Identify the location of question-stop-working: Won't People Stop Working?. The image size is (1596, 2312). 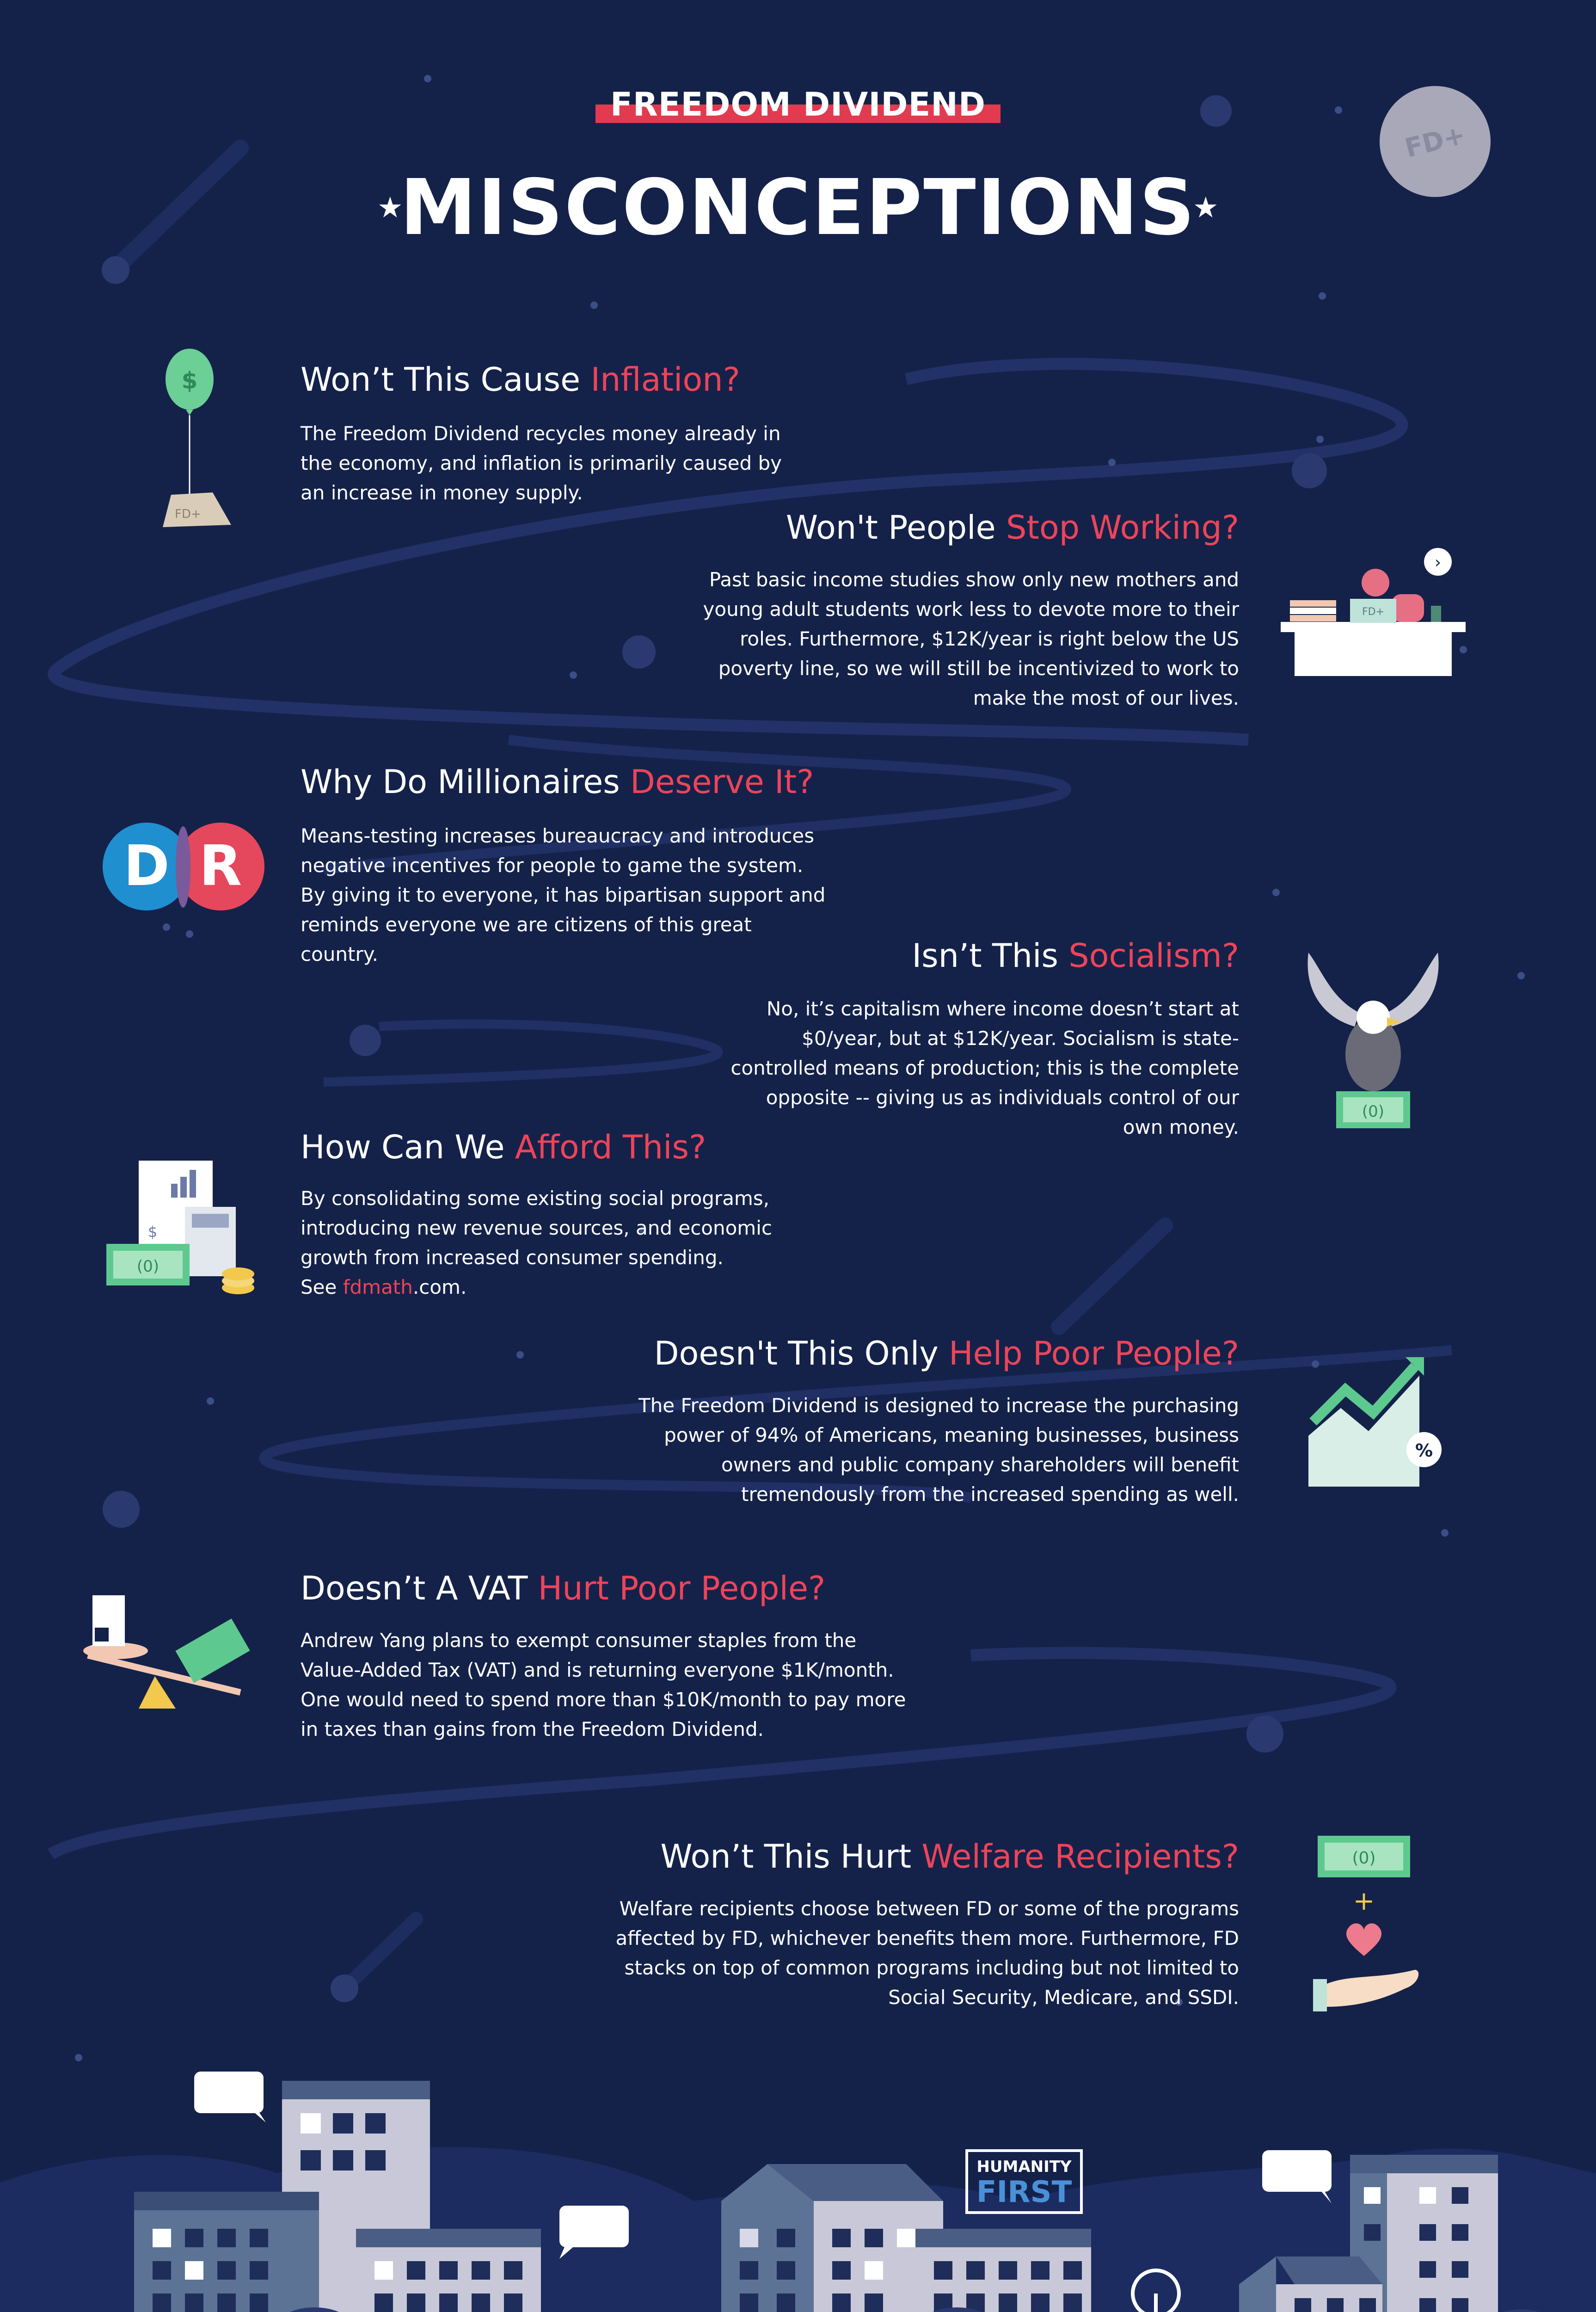
(1012, 527).